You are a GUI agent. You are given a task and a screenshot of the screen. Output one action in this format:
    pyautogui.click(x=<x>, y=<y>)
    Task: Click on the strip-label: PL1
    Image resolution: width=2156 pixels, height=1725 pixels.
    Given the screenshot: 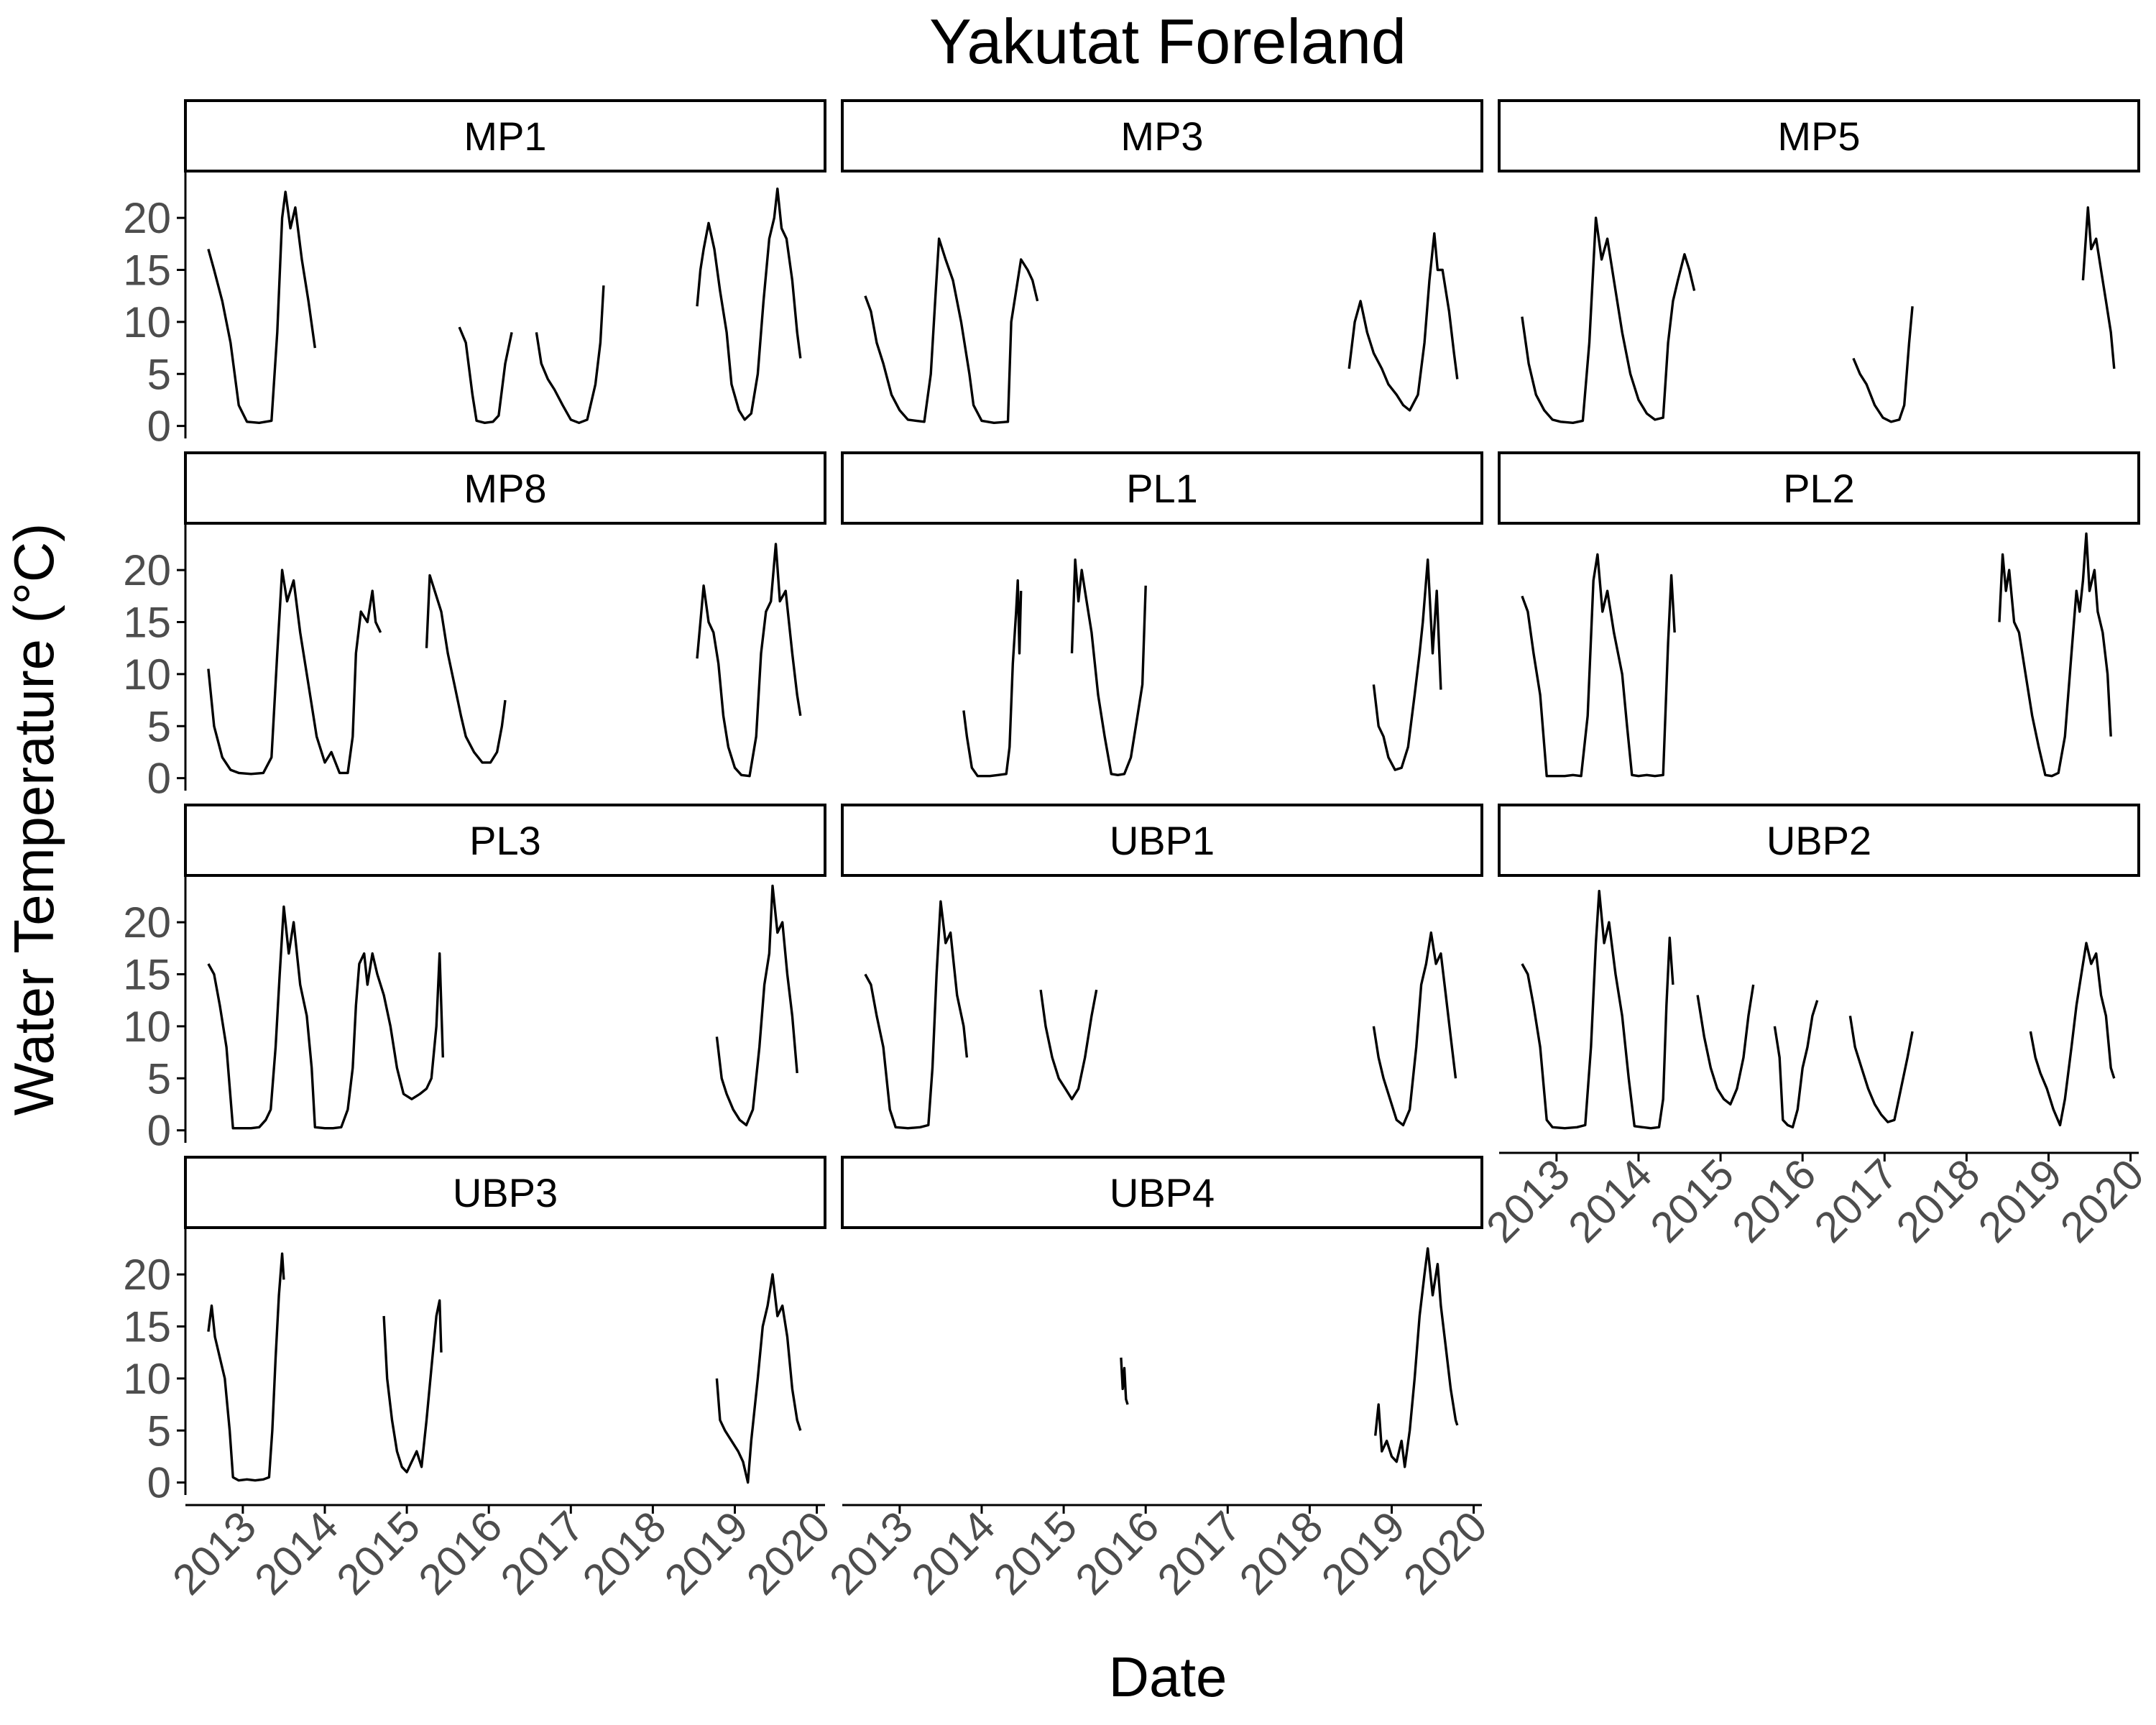 What is the action you would take?
    pyautogui.click(x=1162, y=488)
    